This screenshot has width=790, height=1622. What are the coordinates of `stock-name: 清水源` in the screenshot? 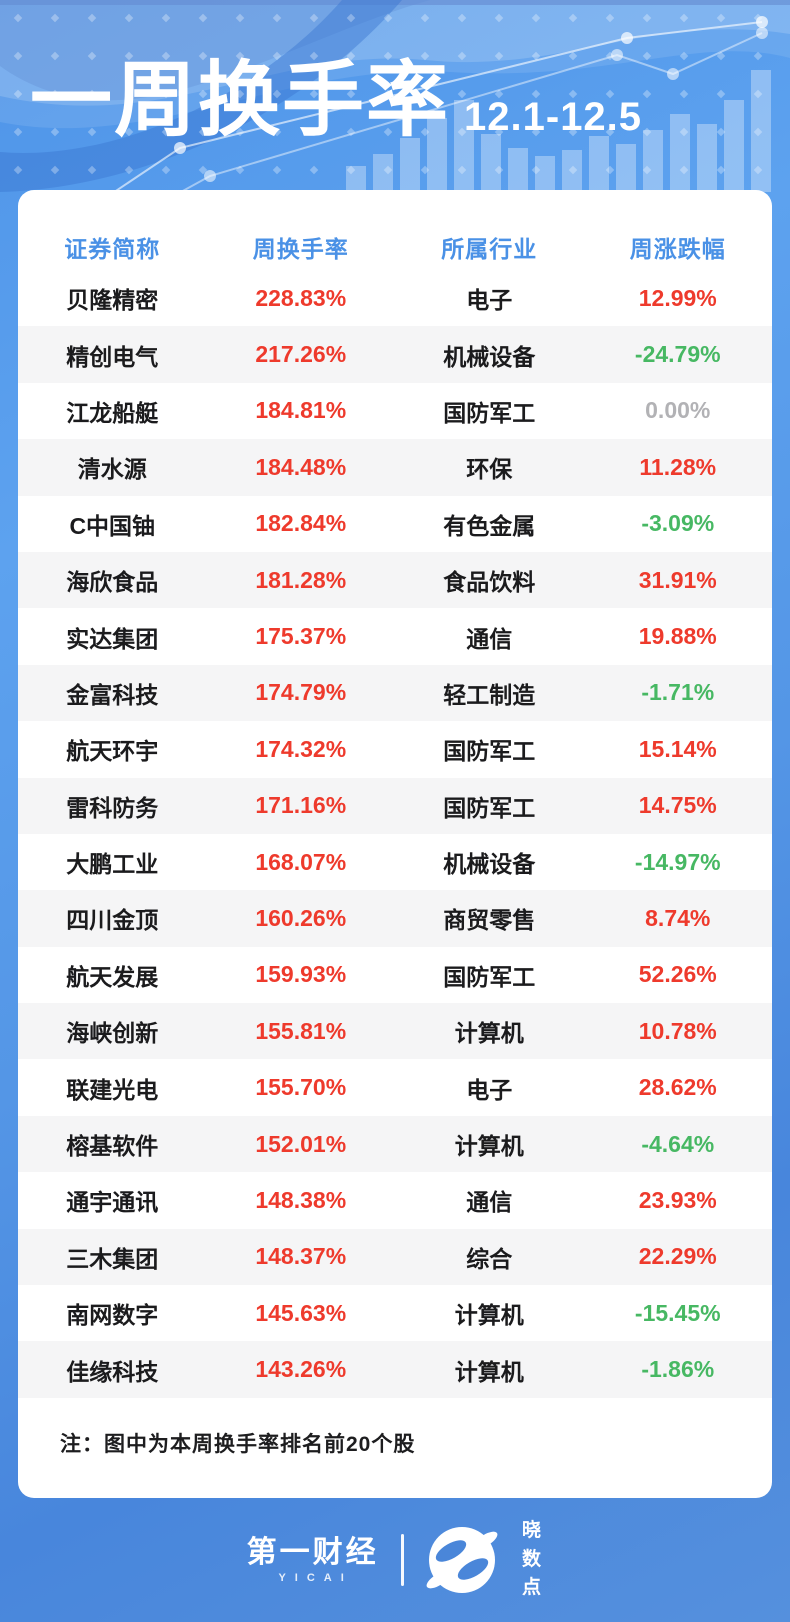 It's located at (112, 469).